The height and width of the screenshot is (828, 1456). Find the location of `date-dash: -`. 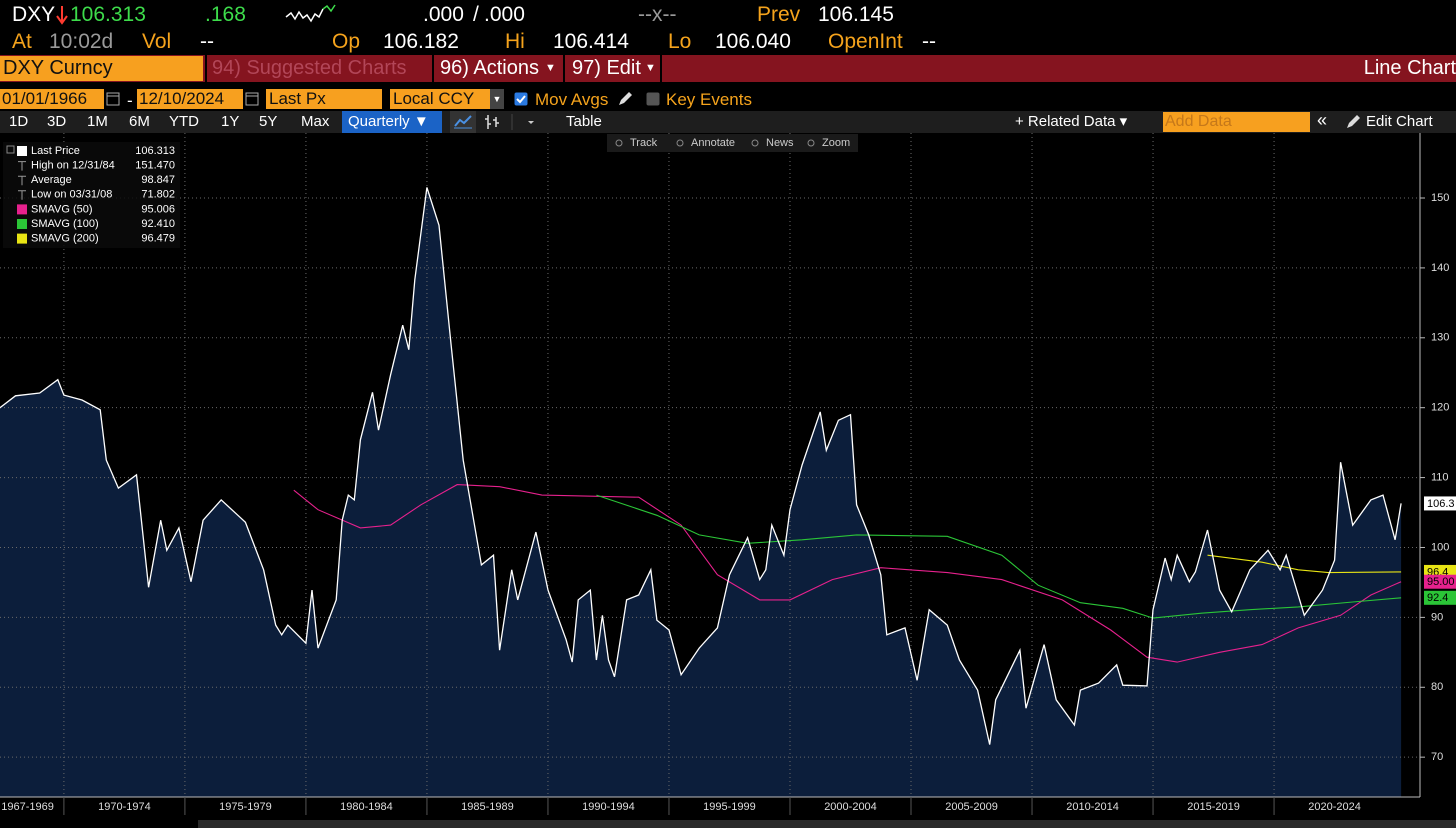

date-dash: - is located at coordinates (130, 100).